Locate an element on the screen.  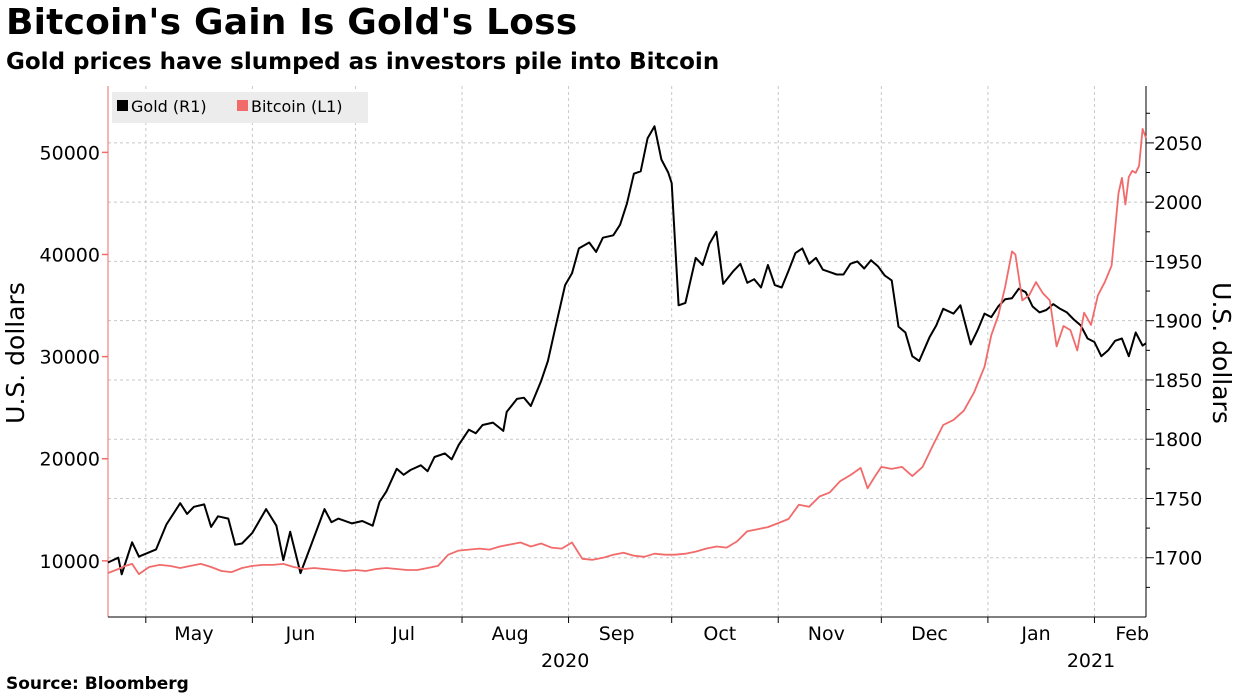
right-tick-label: 1750 is located at coordinates (1178, 499).